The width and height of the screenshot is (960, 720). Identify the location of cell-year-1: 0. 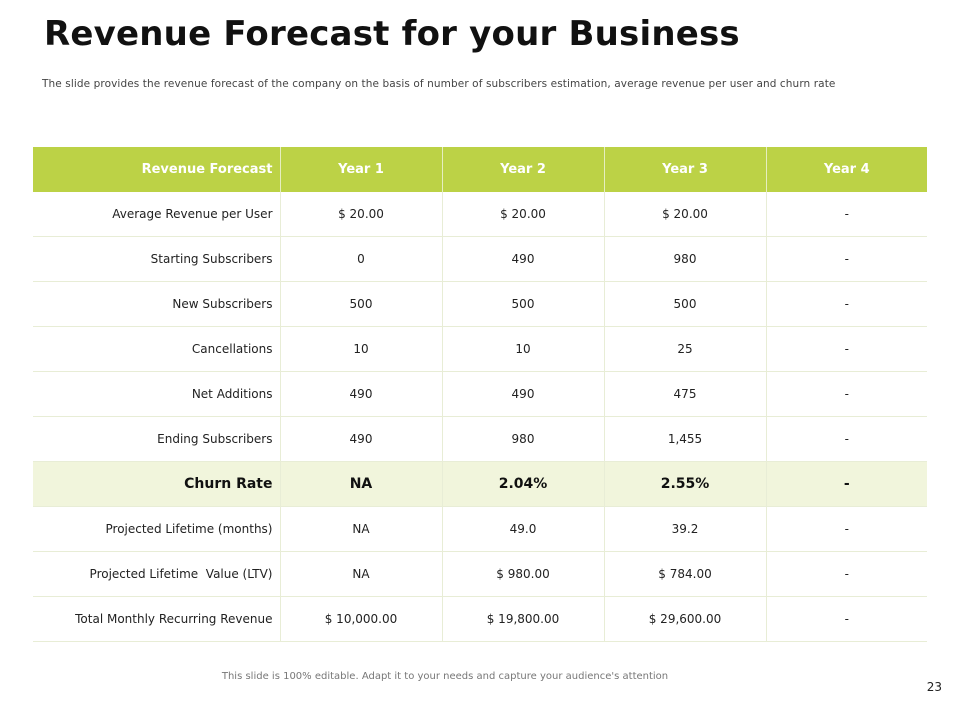
(361, 259).